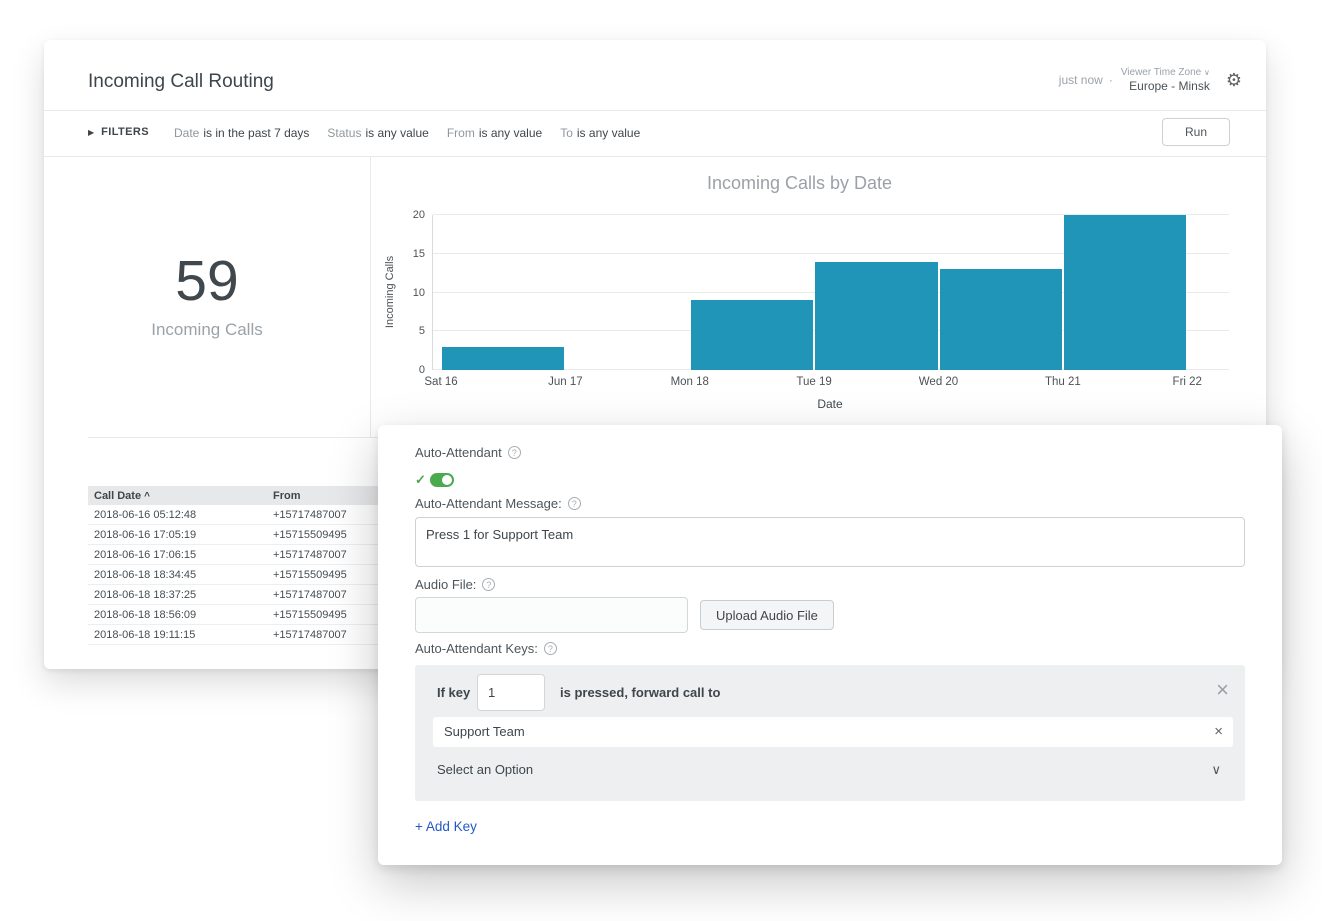  What do you see at coordinates (689, 382) in the screenshot?
I see `x-tick-label: Mon 18` at bounding box center [689, 382].